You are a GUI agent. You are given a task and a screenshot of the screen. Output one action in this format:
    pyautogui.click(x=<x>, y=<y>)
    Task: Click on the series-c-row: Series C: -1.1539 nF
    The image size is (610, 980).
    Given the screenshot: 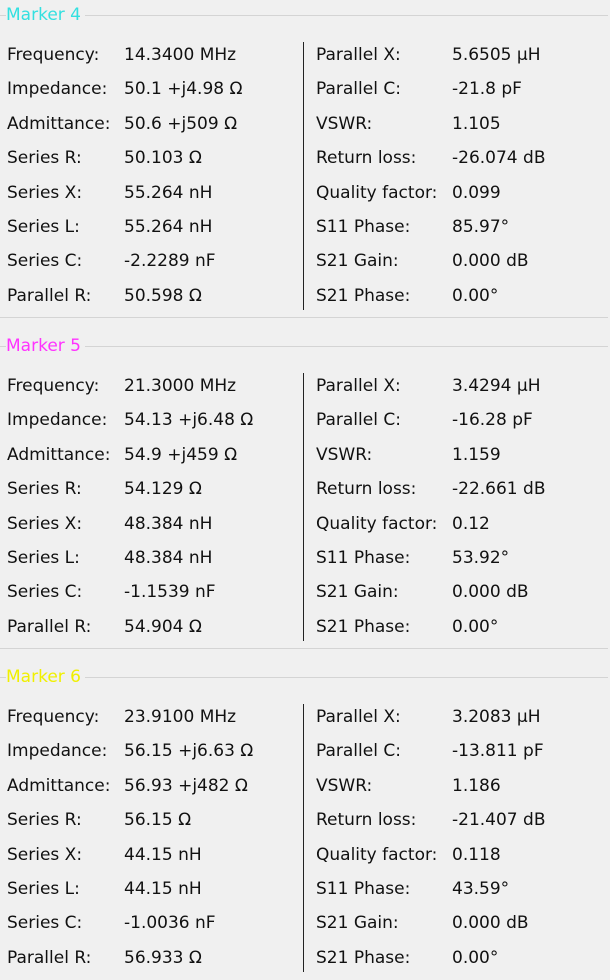 What is the action you would take?
    pyautogui.click(x=152, y=592)
    